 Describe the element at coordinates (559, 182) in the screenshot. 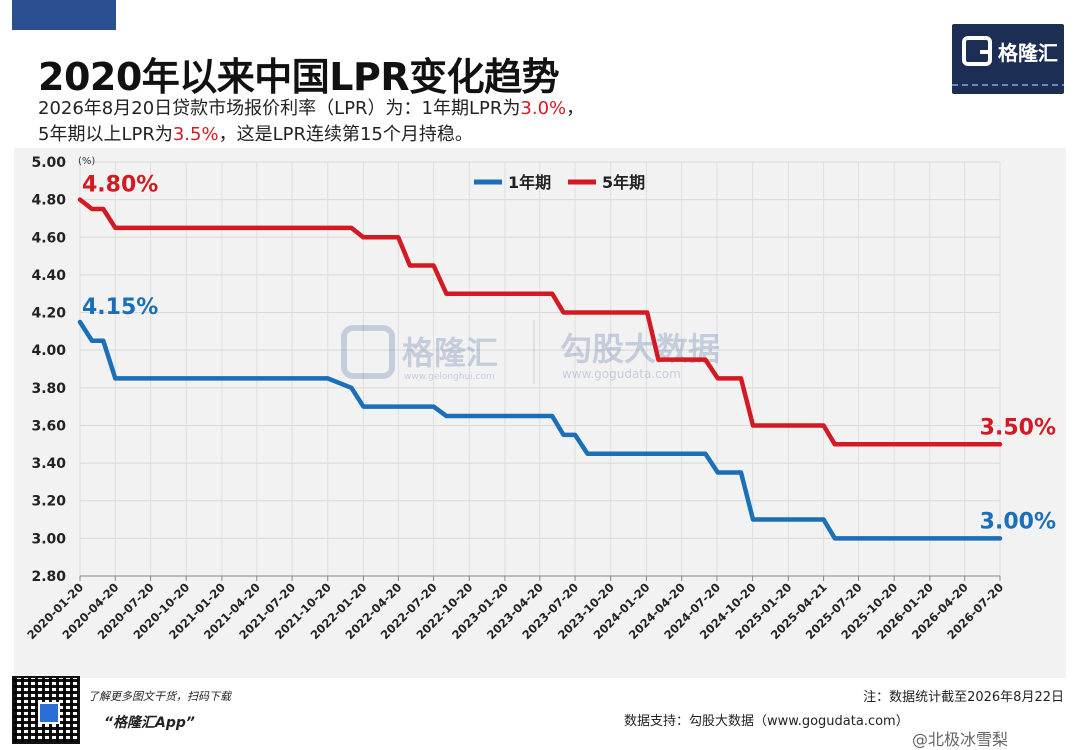

I see `chart-legend: 1年期 5年期` at that location.